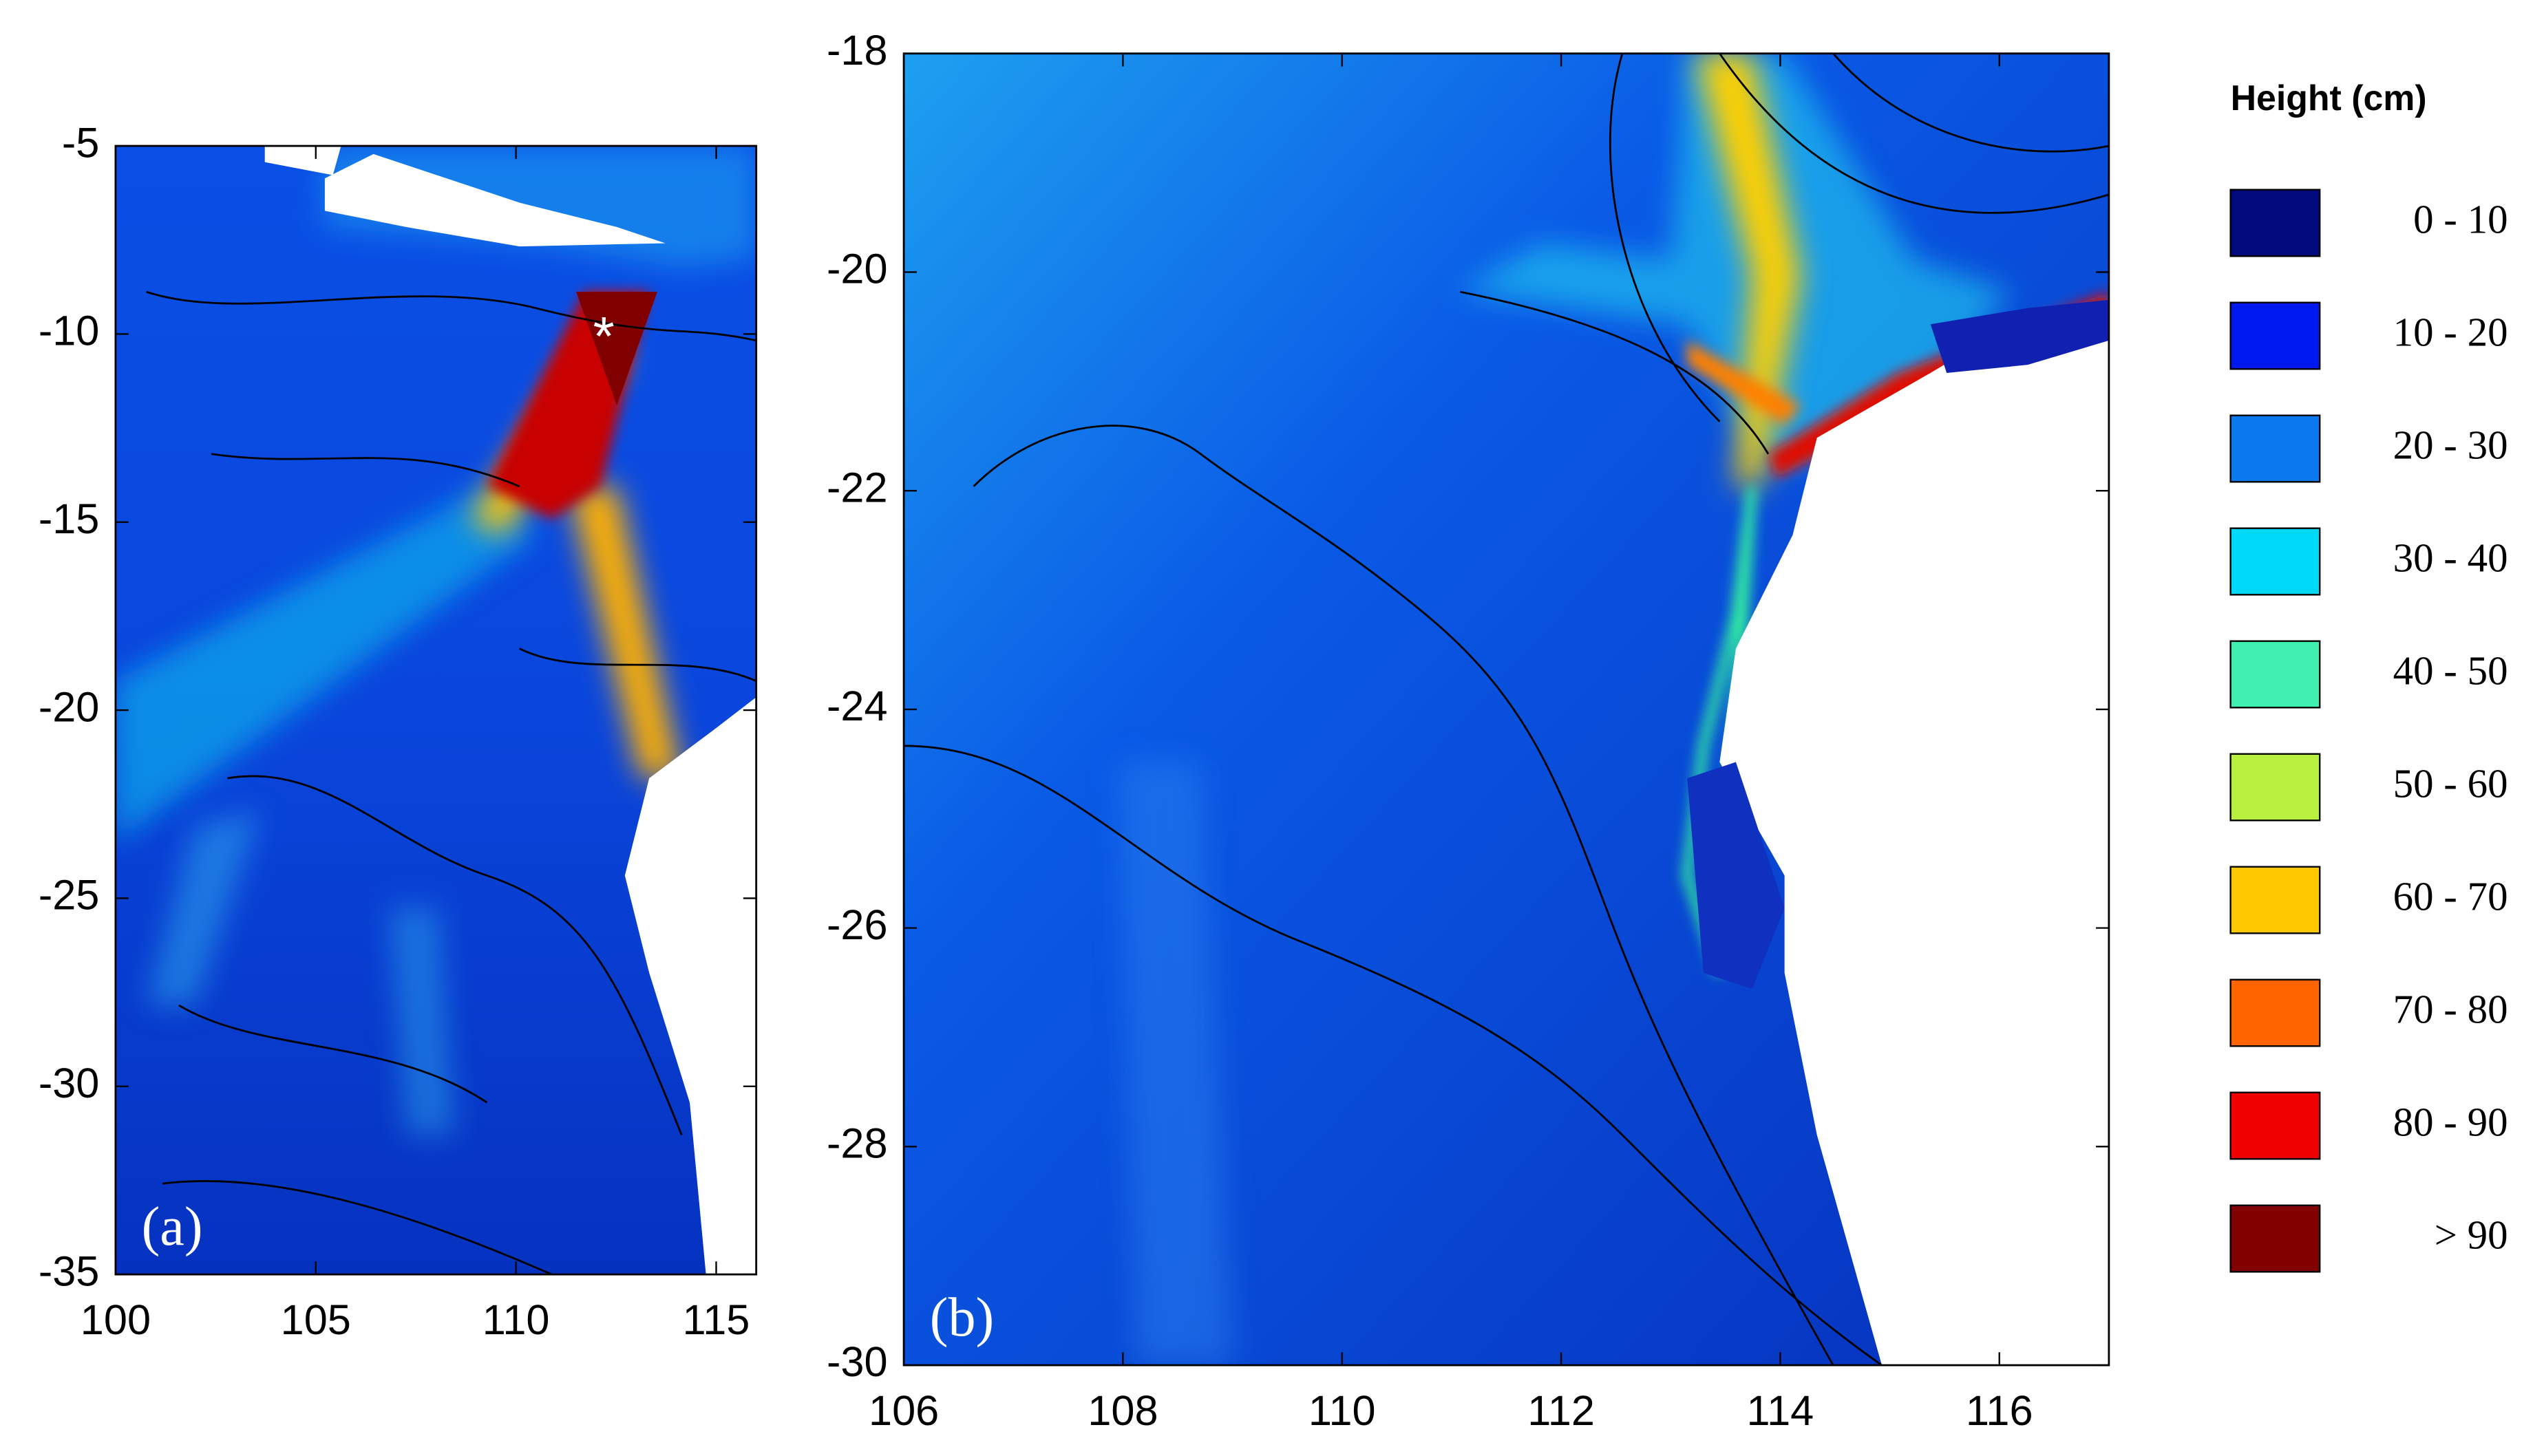 Image resolution: width=2544 pixels, height=1456 pixels. Describe the element at coordinates (2460, 219) in the screenshot. I see `legend-label: 0 - 10` at that location.